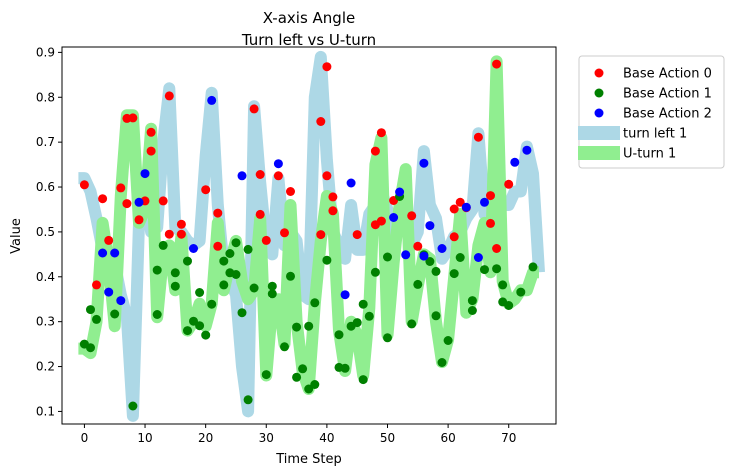  Describe the element at coordinates (655, 134) in the screenshot. I see `legend-label: turn left 1` at that location.